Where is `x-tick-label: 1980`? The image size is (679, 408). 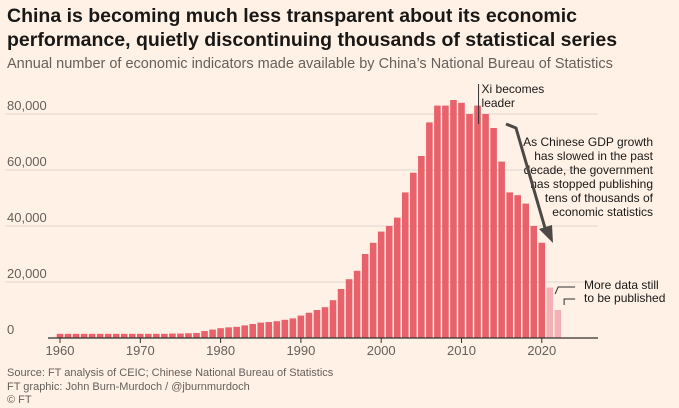
x-tick-label: 1980 is located at coordinates (220, 350).